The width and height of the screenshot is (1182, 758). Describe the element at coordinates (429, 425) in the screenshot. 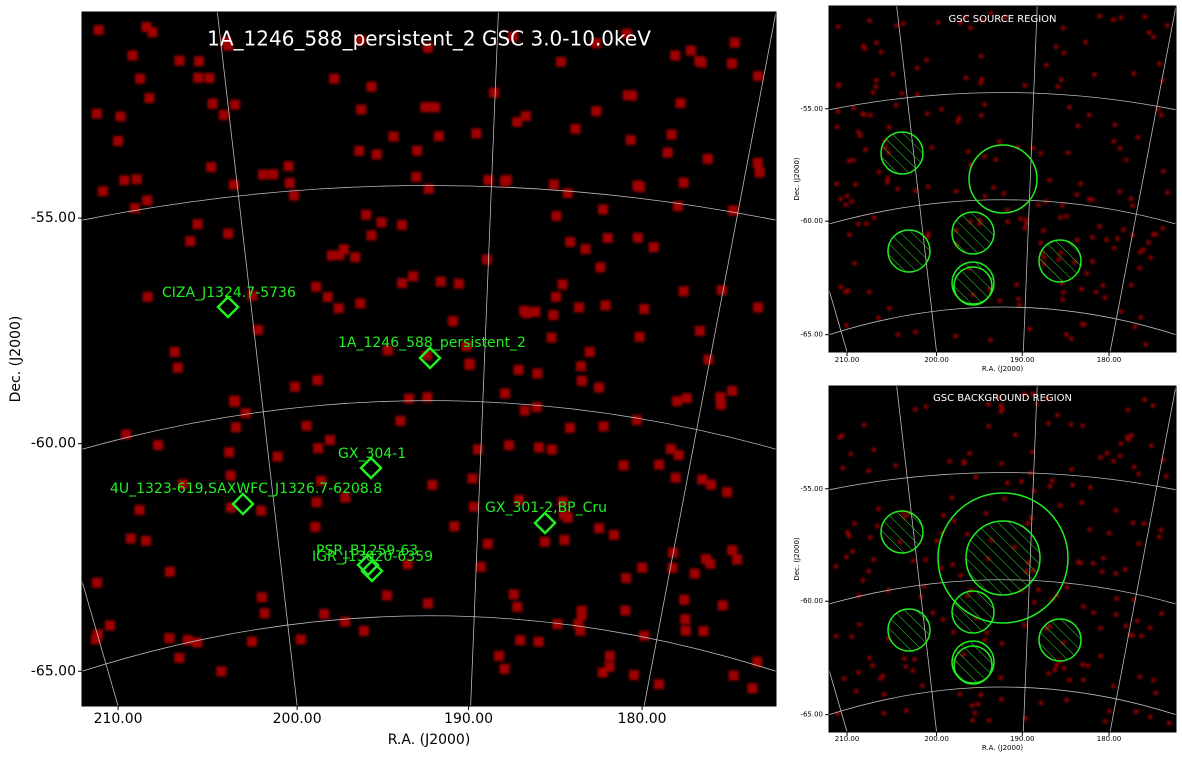

I see `dec-grid-line` at that location.